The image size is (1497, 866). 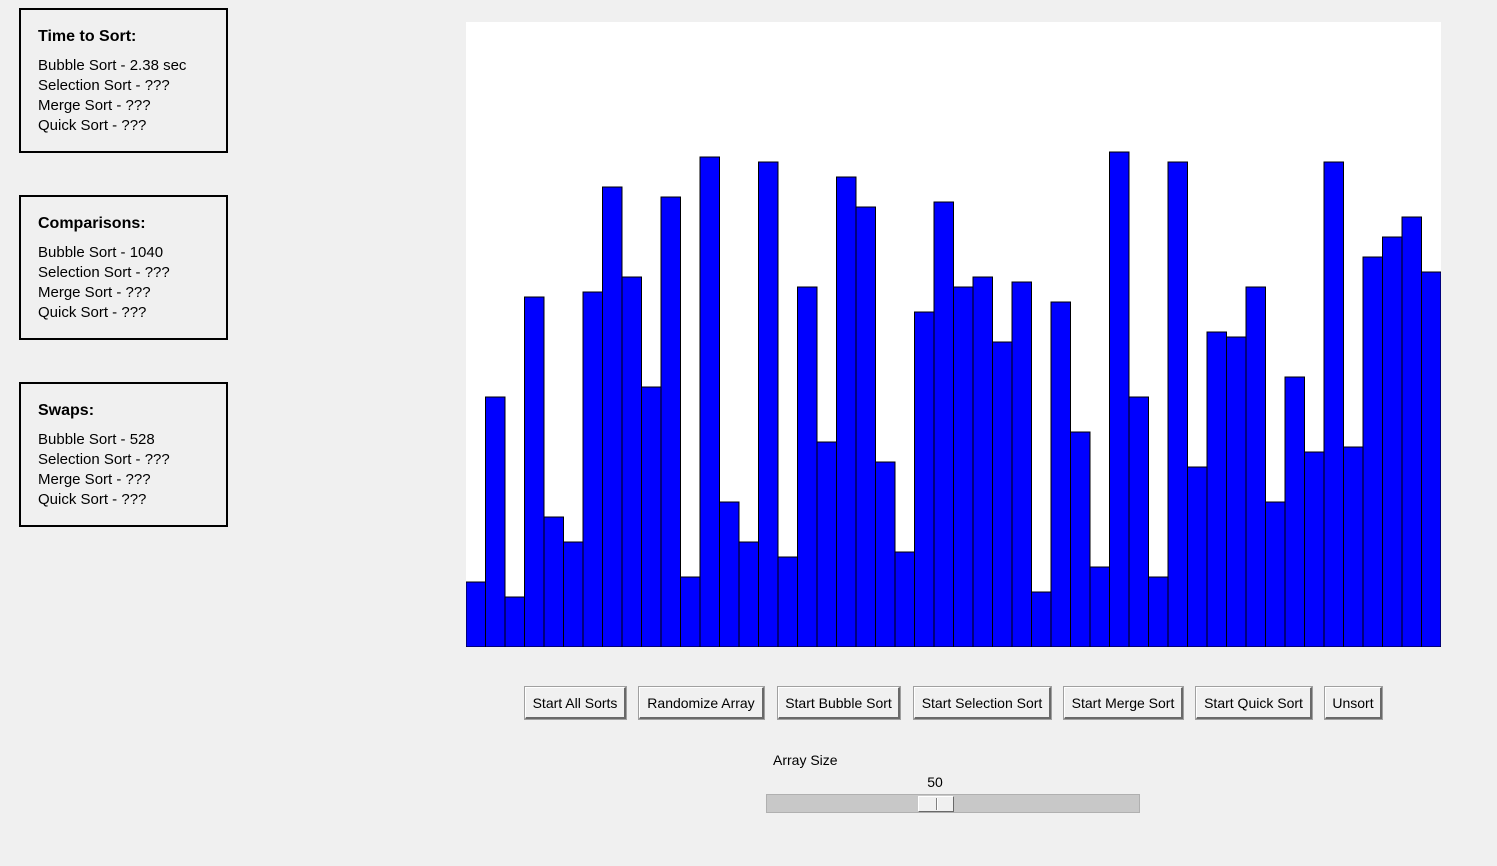 What do you see at coordinates (87, 36) in the screenshot?
I see `time-to-sort-title: Time to Sort:` at bounding box center [87, 36].